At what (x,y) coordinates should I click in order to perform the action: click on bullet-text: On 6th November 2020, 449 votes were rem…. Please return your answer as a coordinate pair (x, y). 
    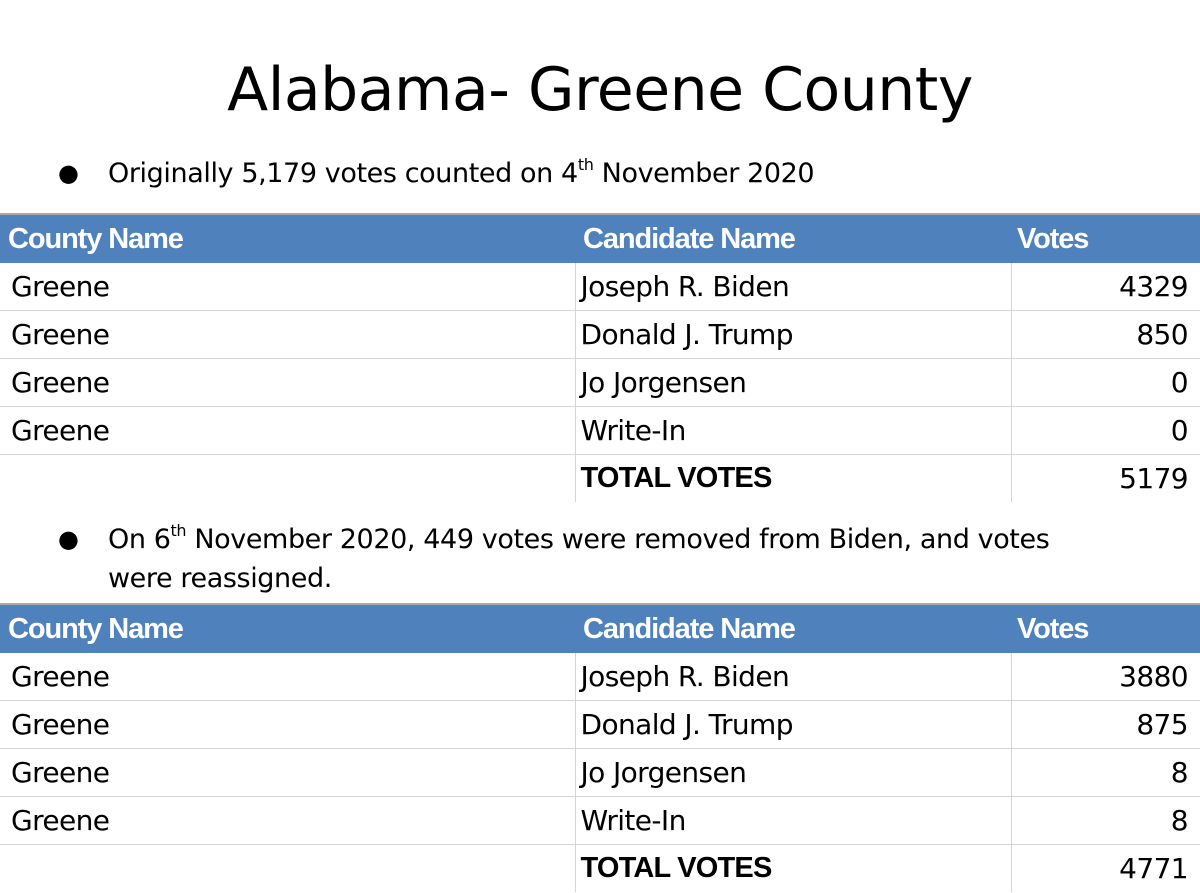
    Looking at the image, I should click on (613, 559).